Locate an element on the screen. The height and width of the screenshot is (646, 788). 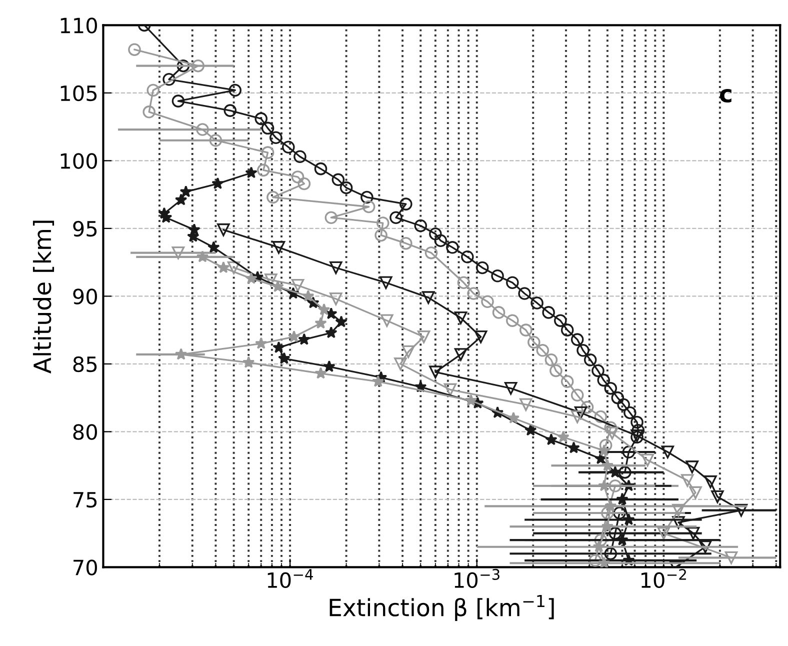
y-tick-label: 110 is located at coordinates (78, 26).